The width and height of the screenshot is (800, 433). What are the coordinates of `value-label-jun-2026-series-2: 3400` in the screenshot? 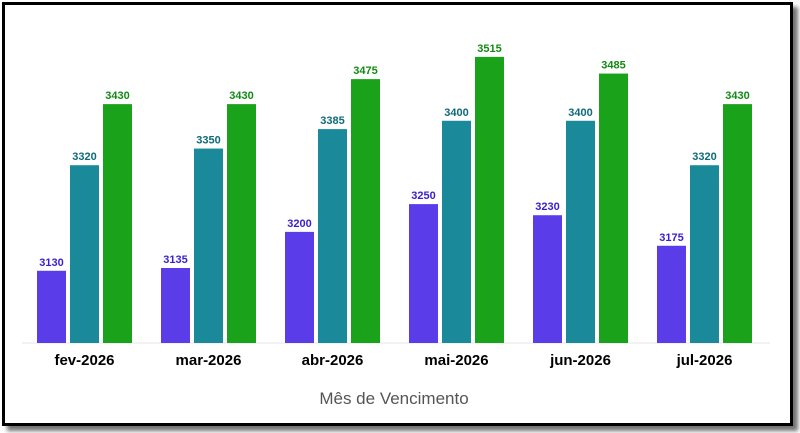 It's located at (580, 113).